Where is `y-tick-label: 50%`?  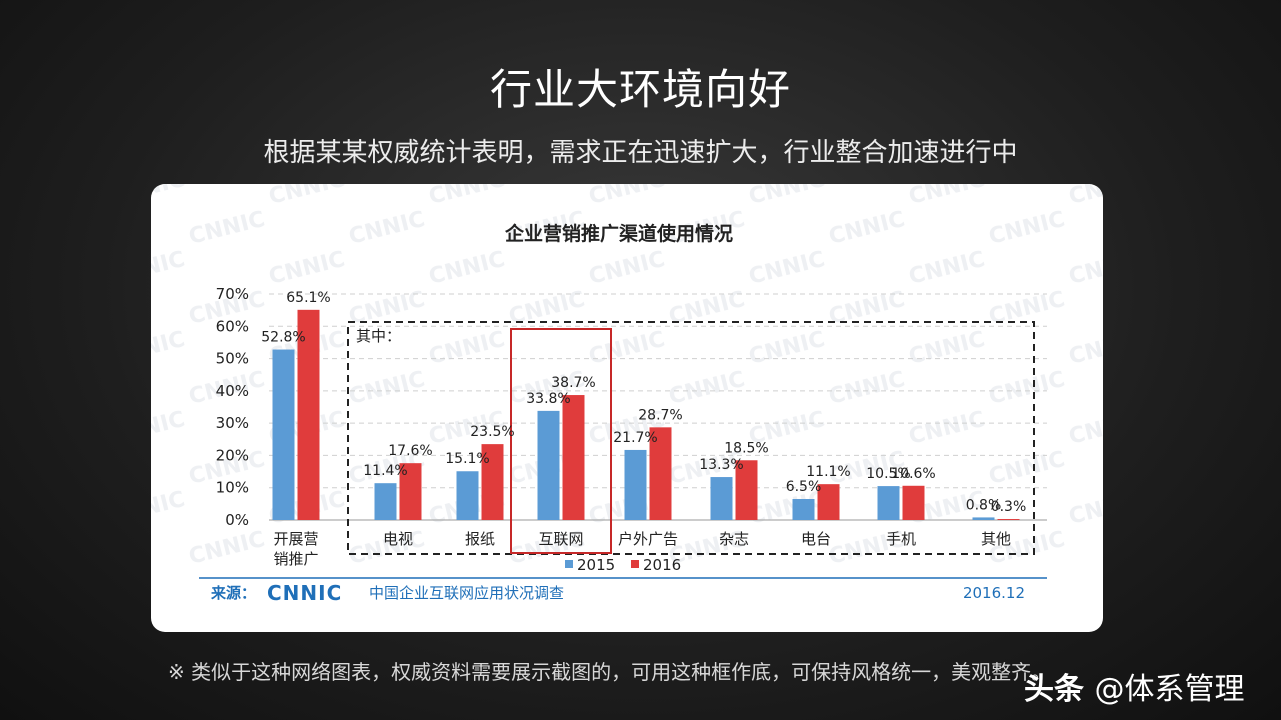
y-tick-label: 50% is located at coordinates (232, 359).